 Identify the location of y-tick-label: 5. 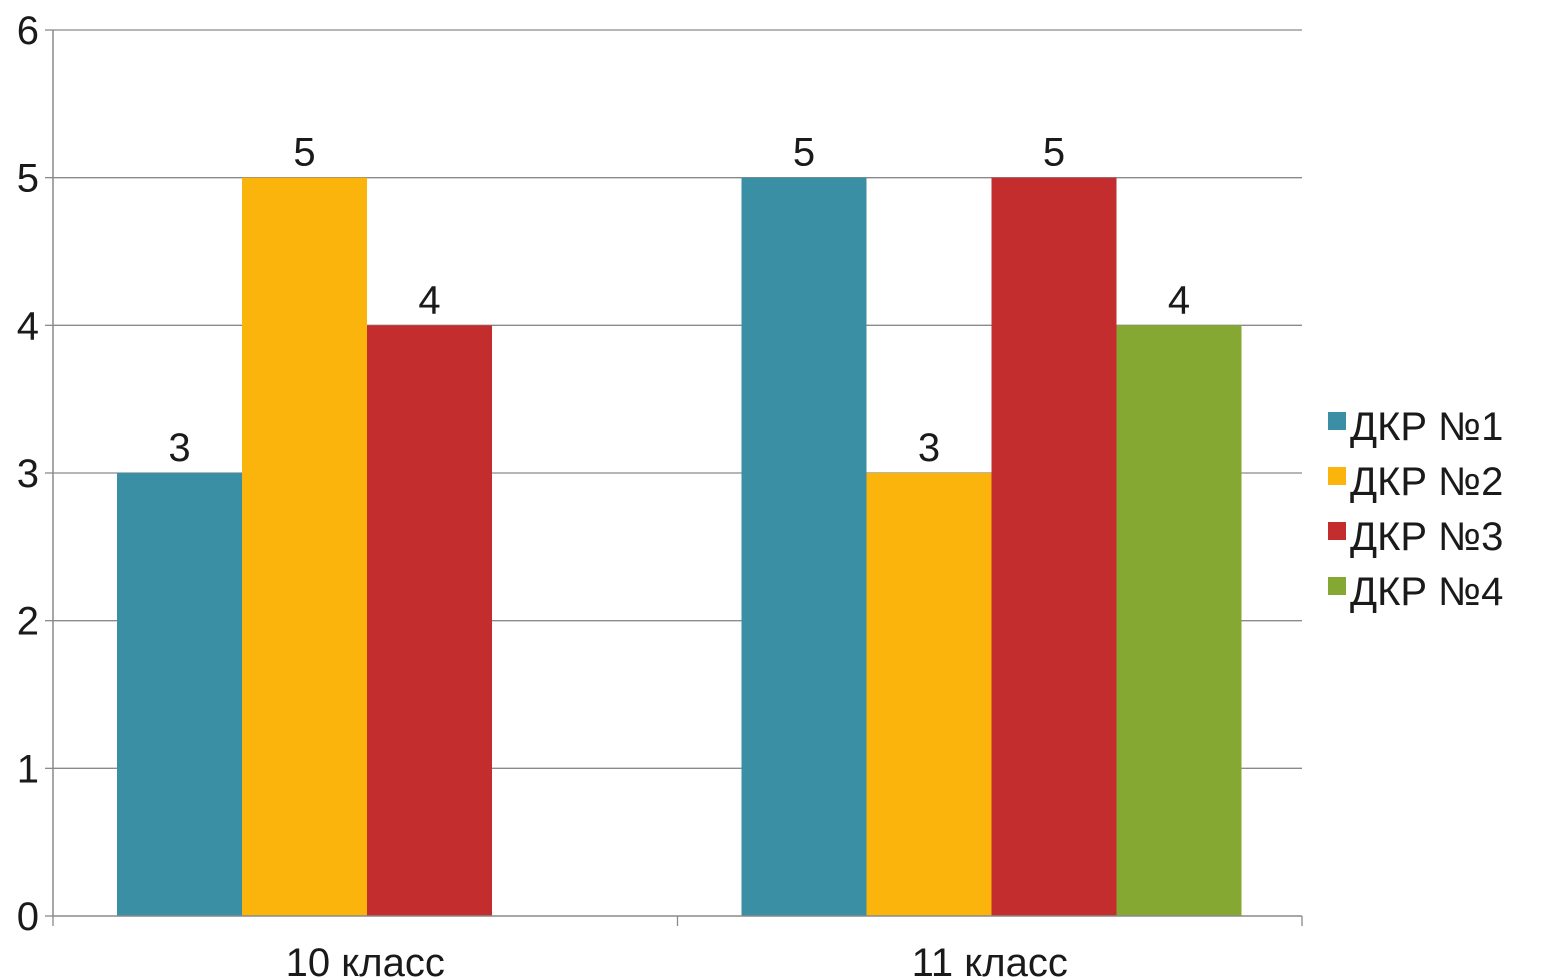
(28, 179).